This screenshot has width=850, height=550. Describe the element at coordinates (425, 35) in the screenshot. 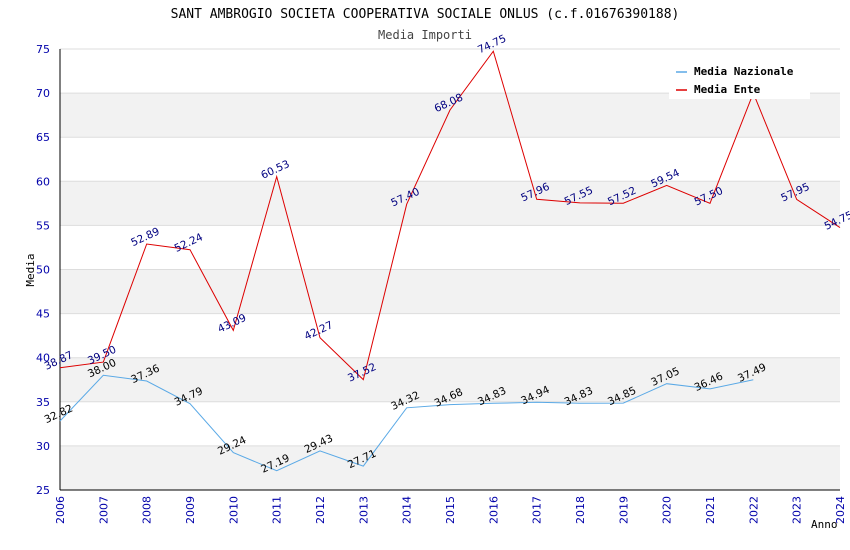

I see `chart-subtitle: Media Importi` at that location.